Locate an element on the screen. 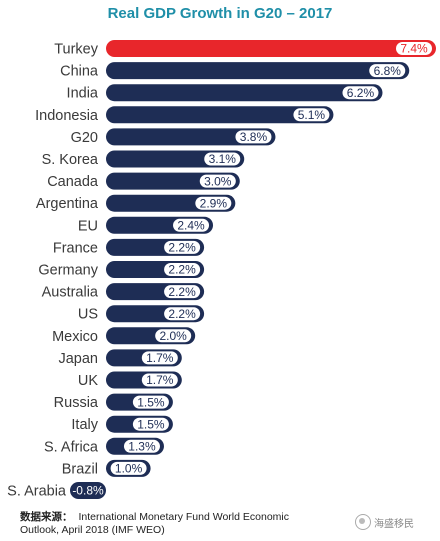 The height and width of the screenshot is (541, 440). bar-g20 is located at coordinates (191, 137).